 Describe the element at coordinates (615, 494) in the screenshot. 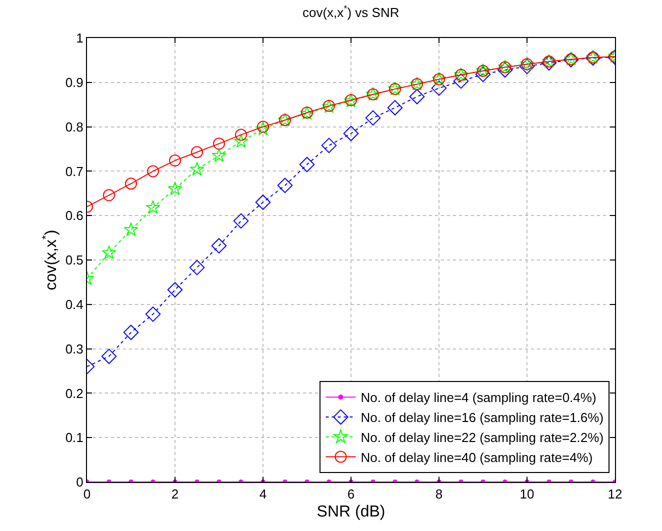

I see `x-tick-label: 12` at that location.